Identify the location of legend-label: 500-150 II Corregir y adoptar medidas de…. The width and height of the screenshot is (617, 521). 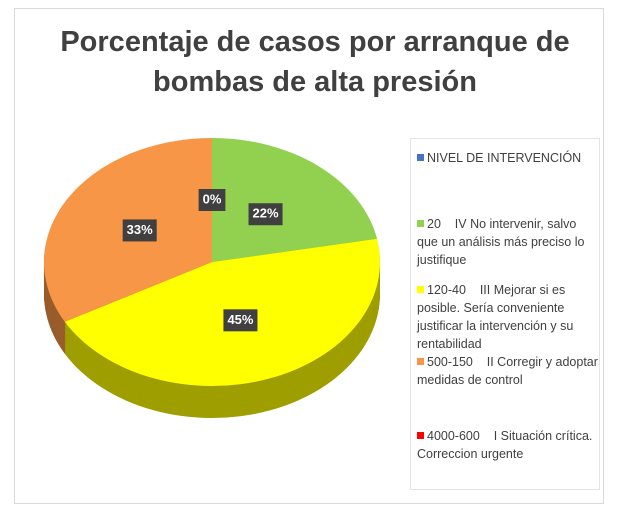
(509, 371).